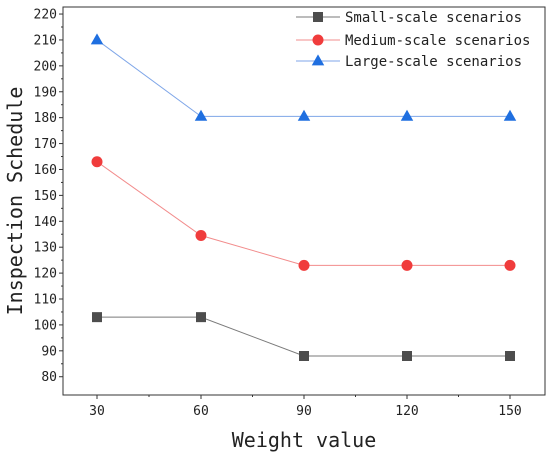 The height and width of the screenshot is (463, 550). I want to click on series-triangle, so click(303, 77).